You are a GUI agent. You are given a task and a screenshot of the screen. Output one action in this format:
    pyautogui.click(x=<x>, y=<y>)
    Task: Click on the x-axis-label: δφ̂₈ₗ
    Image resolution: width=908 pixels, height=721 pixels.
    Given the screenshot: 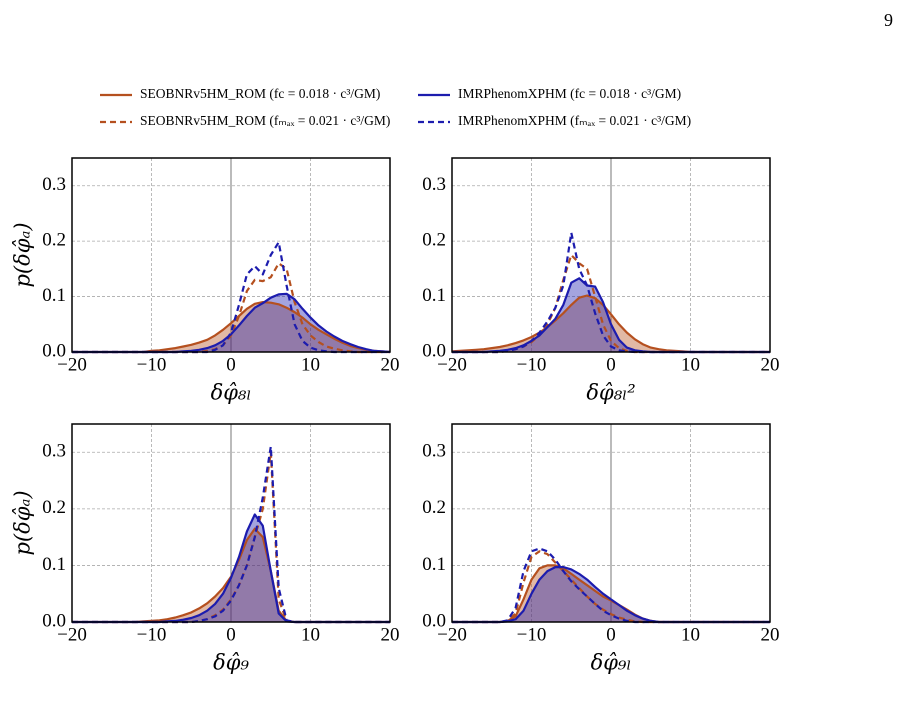 What is the action you would take?
    pyautogui.click(x=231, y=393)
    